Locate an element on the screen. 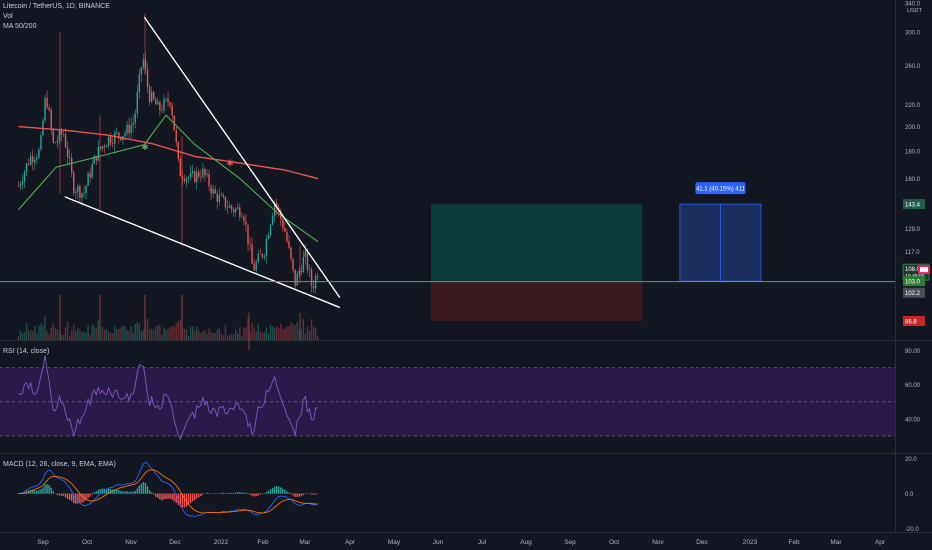  current-price-tag: 108.0 is located at coordinates (913, 270).